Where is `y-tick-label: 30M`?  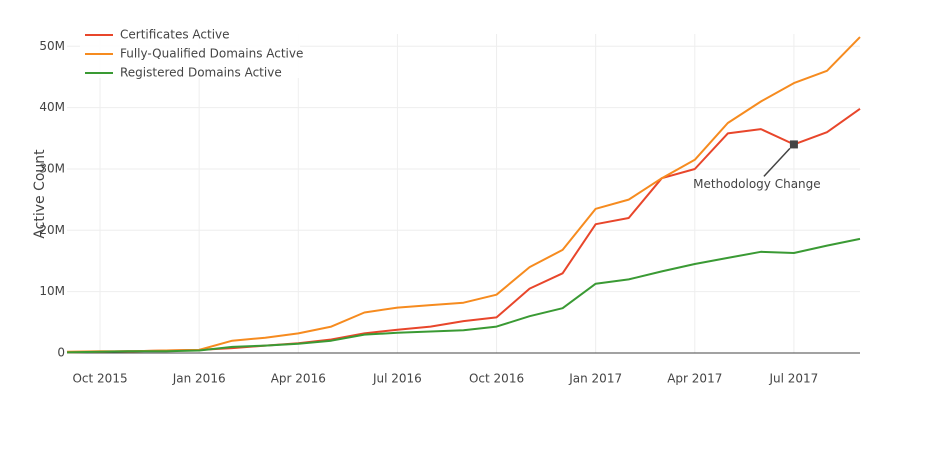
y-tick-label: 30M is located at coordinates (52, 168).